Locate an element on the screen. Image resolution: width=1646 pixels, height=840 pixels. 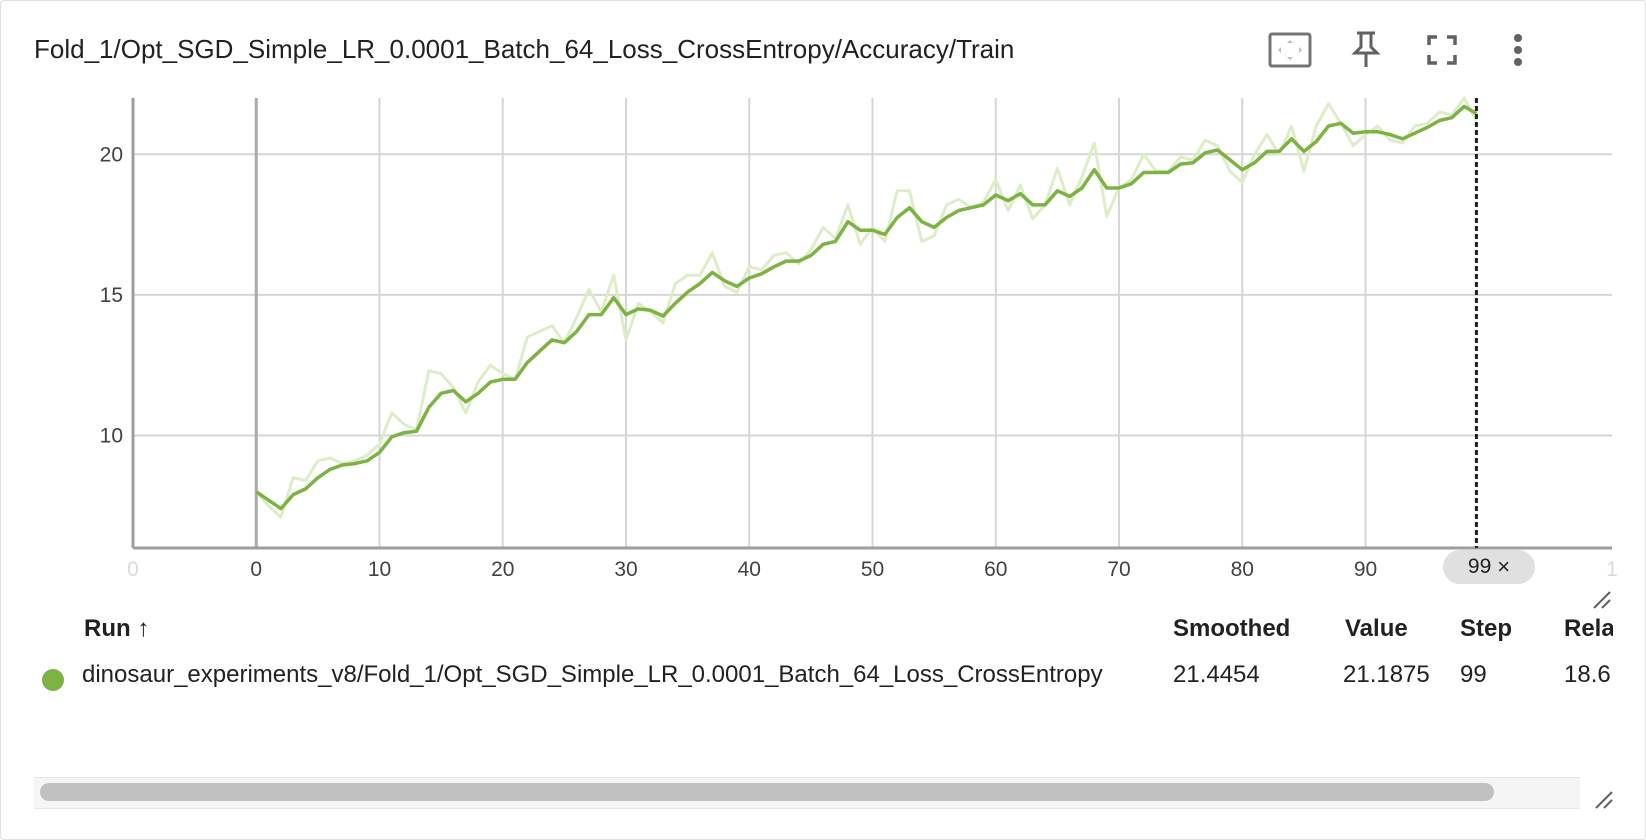
column-header-relative: Rela is located at coordinates (1588, 628).